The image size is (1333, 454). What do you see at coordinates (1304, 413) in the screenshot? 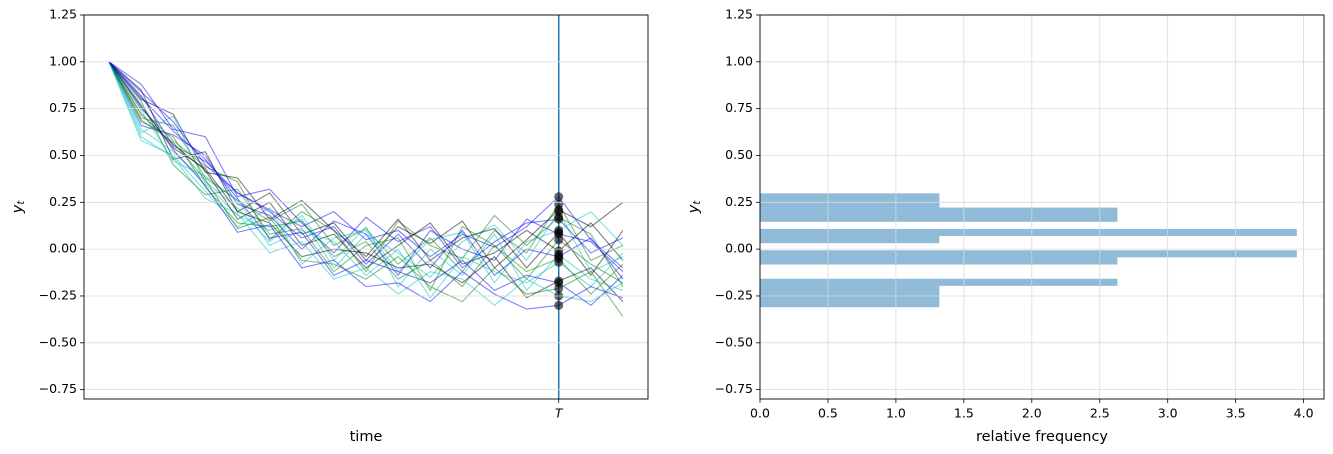
I see `x-tick-label: 4.0` at bounding box center [1304, 413].